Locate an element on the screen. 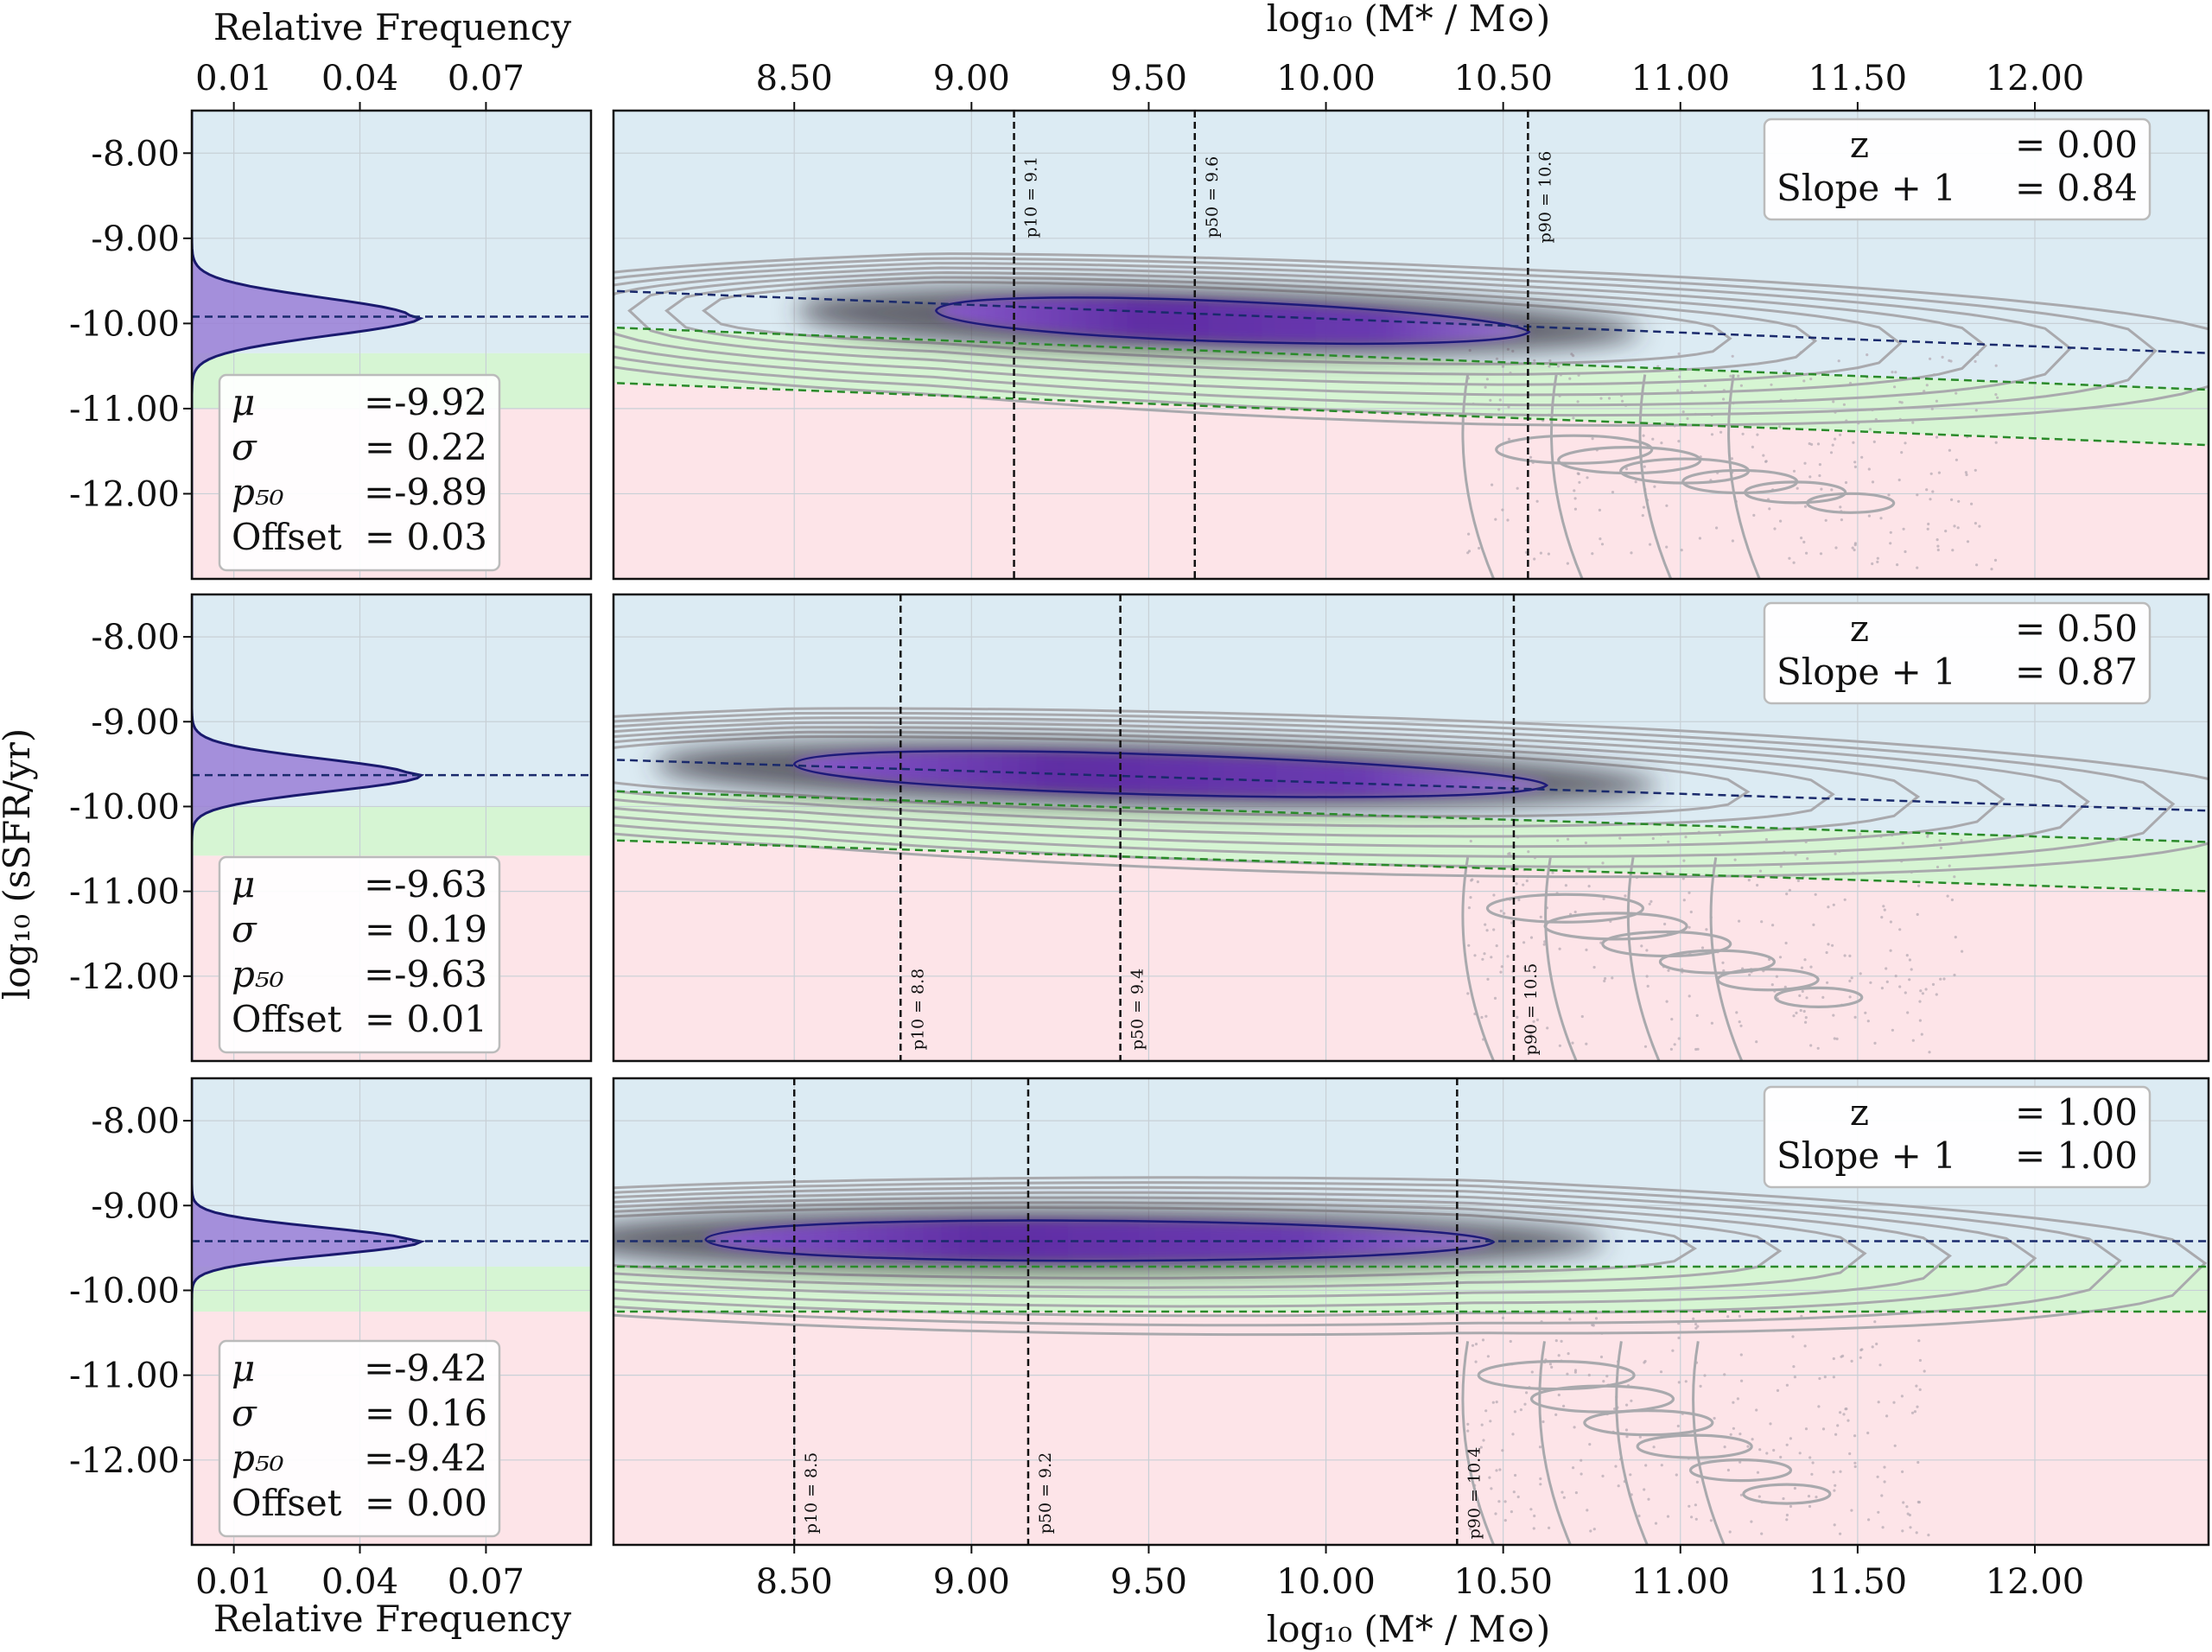  ylabel: log₁₀ (sSFR/yr) is located at coordinates (19, 864).